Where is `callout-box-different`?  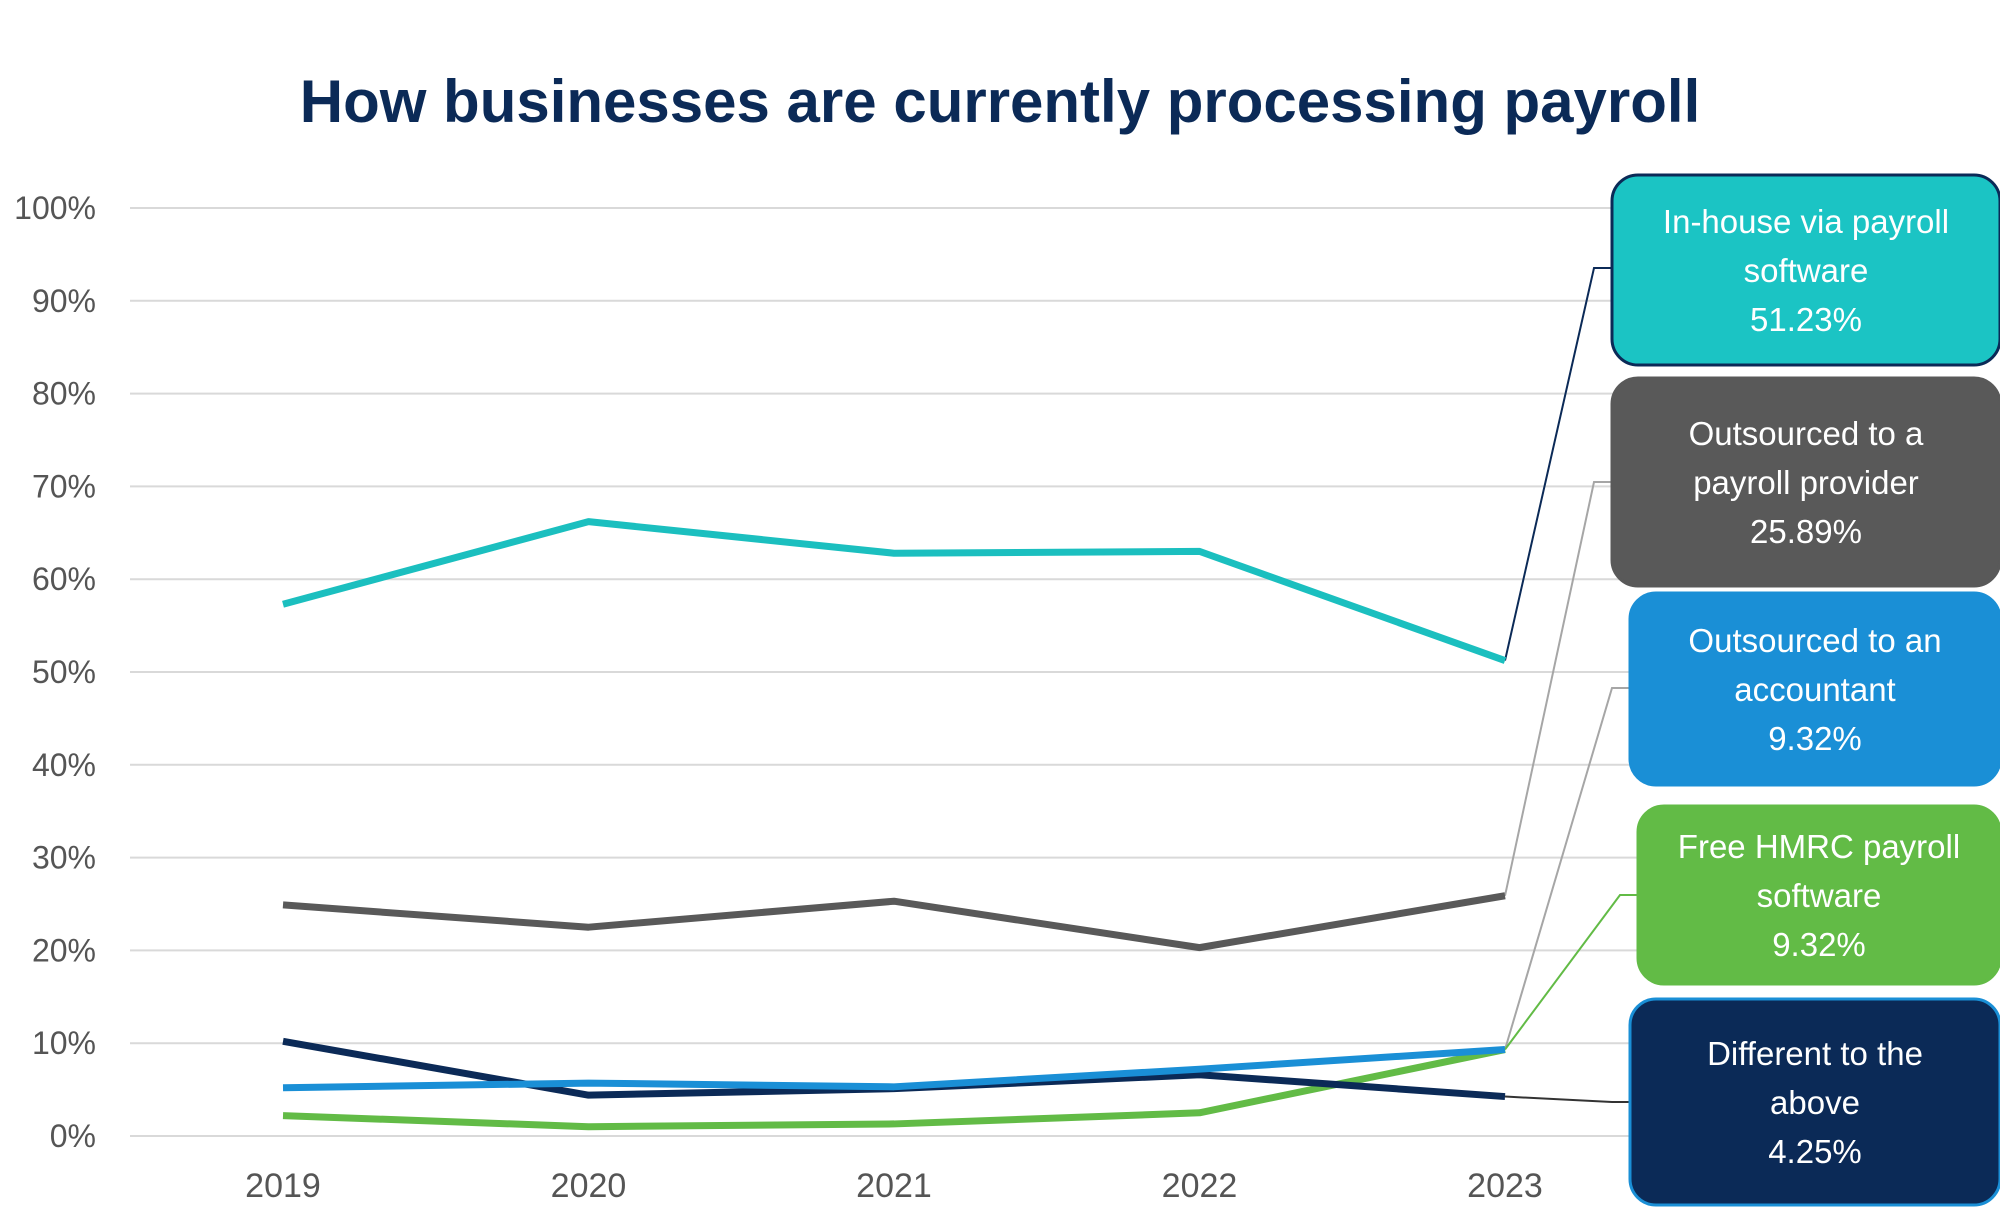
callout-box-different is located at coordinates (1814, 1102).